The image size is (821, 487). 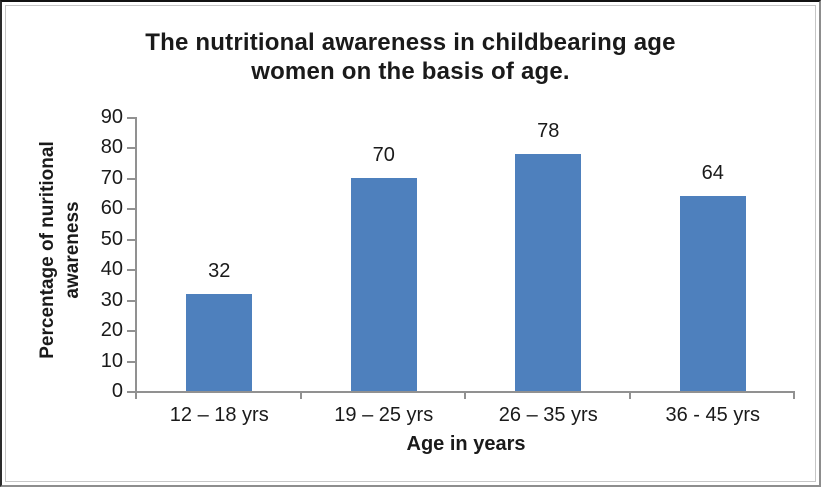 I want to click on x-category-label: 19 – 25 yrs, so click(x=384, y=415).